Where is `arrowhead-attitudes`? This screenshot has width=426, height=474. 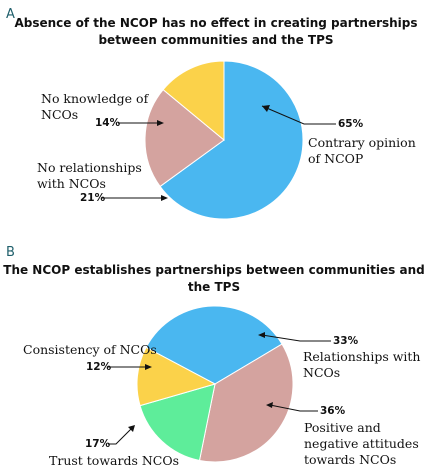
arrowhead-attitudes is located at coordinates (269, 405).